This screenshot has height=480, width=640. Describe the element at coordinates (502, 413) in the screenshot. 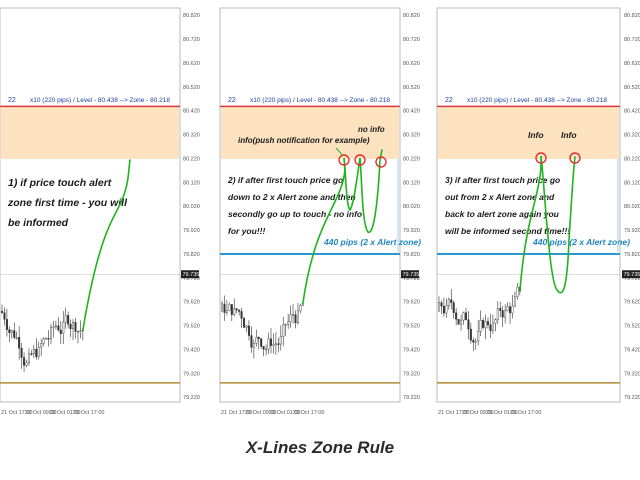

I see `time-tick-label: 23 Oct 01:00` at that location.